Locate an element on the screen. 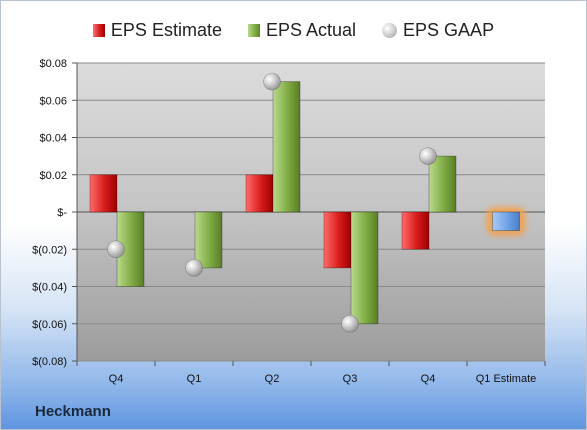  legend-label-actual: EPS Actual is located at coordinates (311, 29).